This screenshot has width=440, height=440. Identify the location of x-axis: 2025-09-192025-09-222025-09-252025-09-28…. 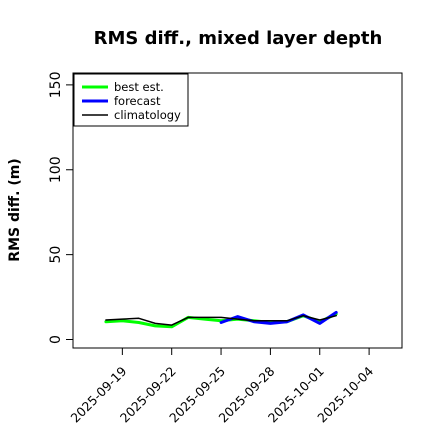
(221, 386).